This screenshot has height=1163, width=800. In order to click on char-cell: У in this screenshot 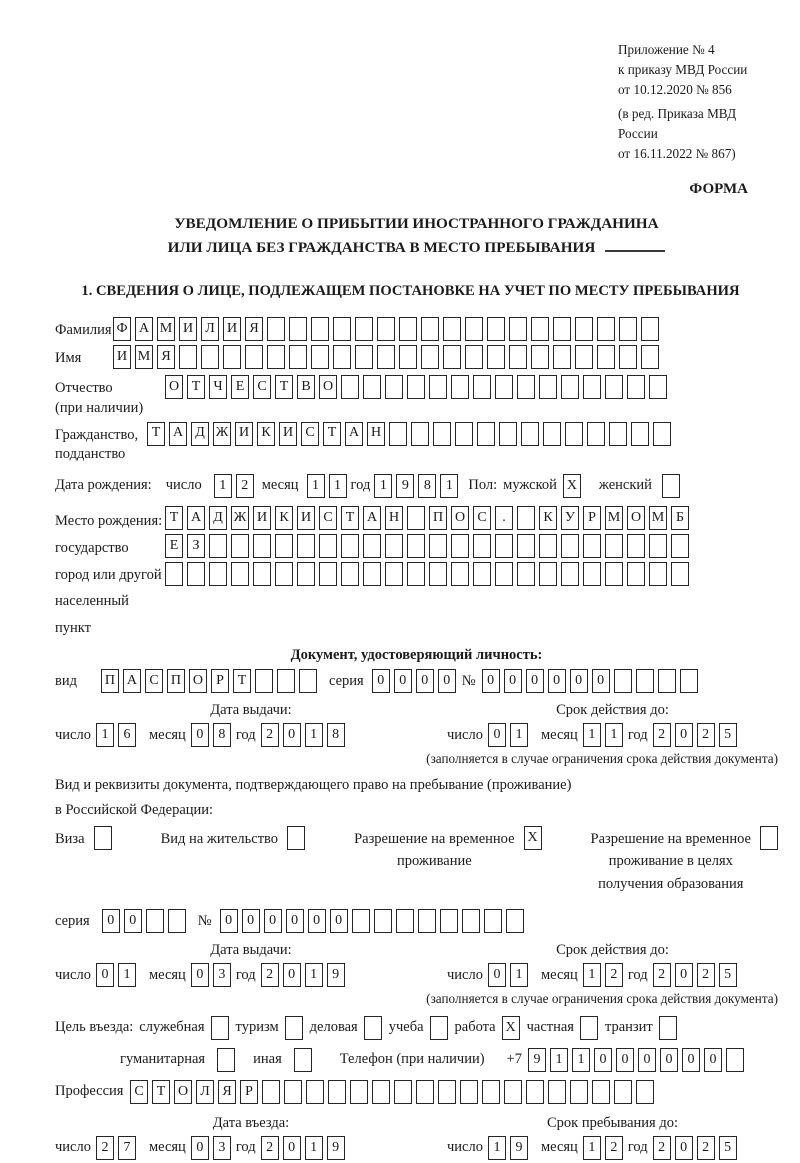, I will do `click(570, 517)`.